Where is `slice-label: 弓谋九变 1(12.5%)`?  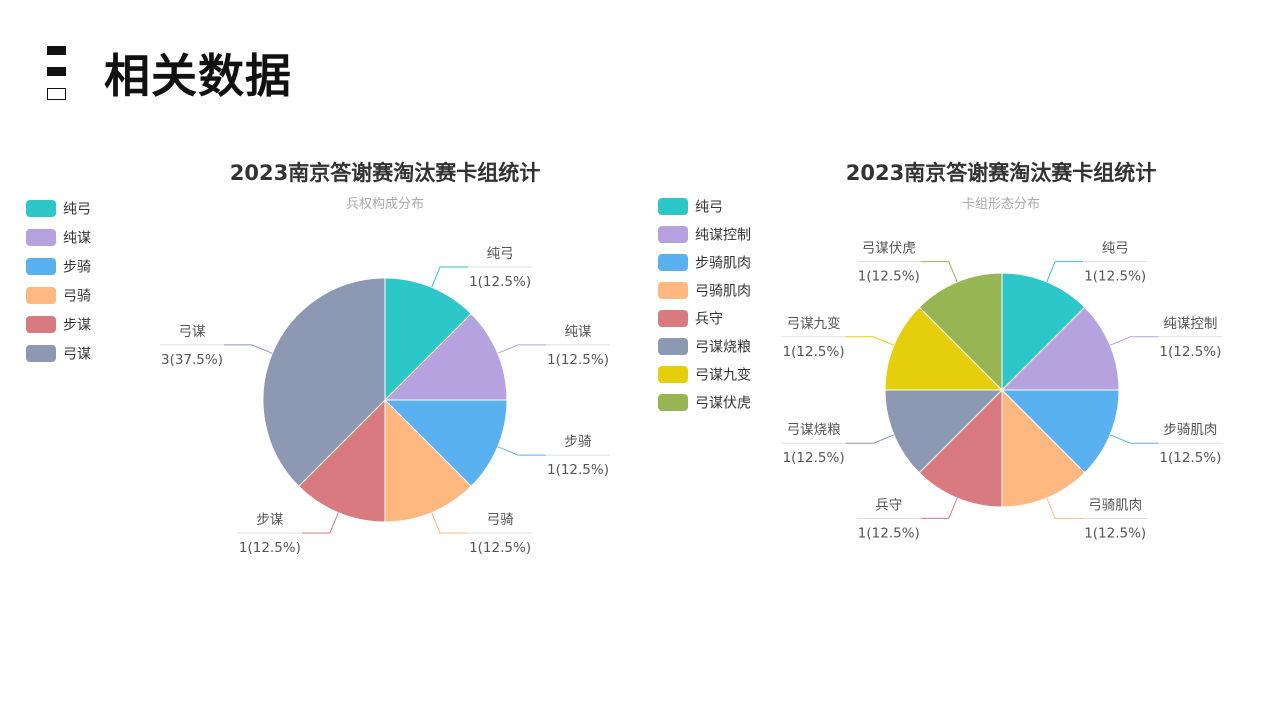
slice-label: 弓谋九变 1(12.5%) is located at coordinates (838, 338).